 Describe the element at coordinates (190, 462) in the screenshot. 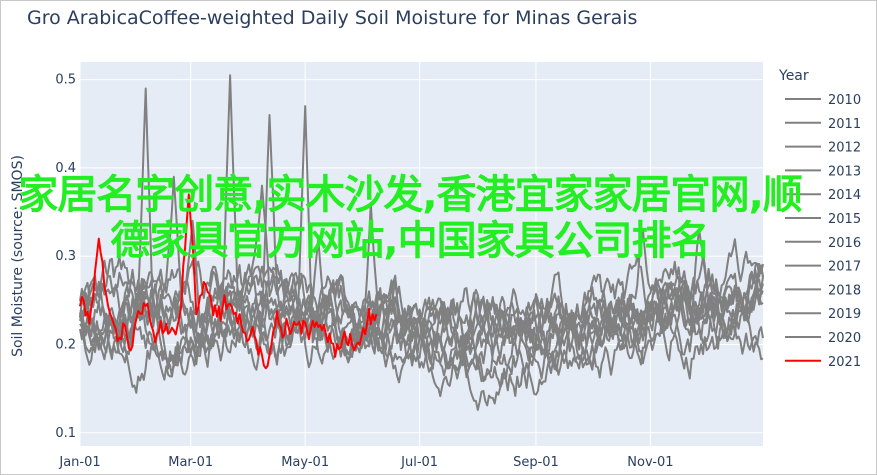

I see `x-tick-label: Mar-01` at that location.